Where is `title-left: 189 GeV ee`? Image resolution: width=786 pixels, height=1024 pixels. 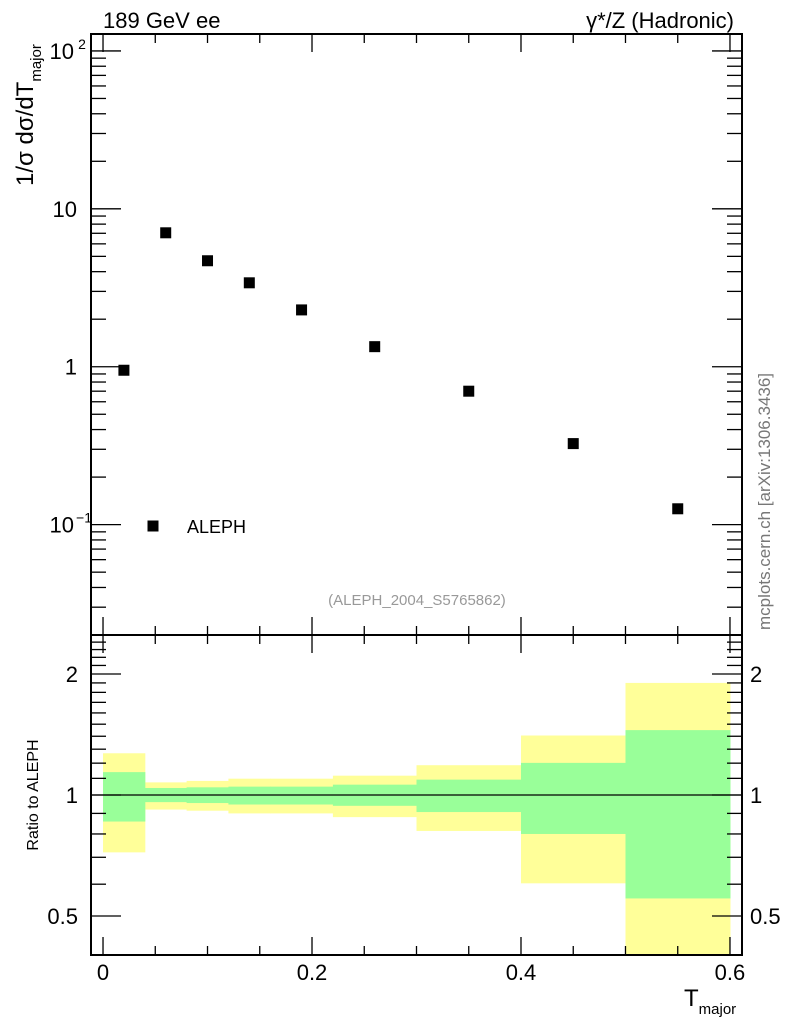
title-left: 189 GeV ee is located at coordinates (161, 20).